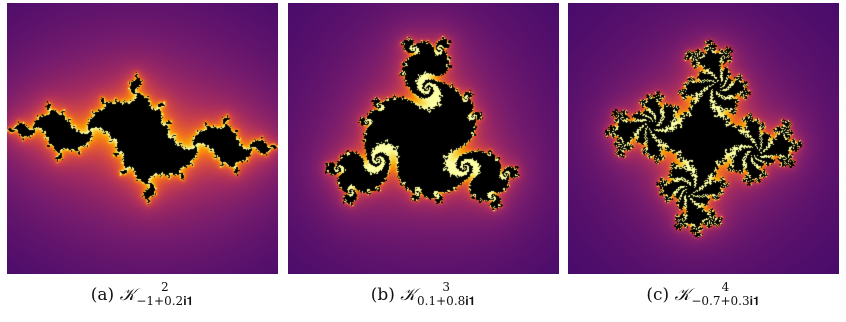 The height and width of the screenshot is (322, 846). Describe the element at coordinates (682, 295) in the screenshot. I see `caption-symbol-c: 𝒦` at that location.